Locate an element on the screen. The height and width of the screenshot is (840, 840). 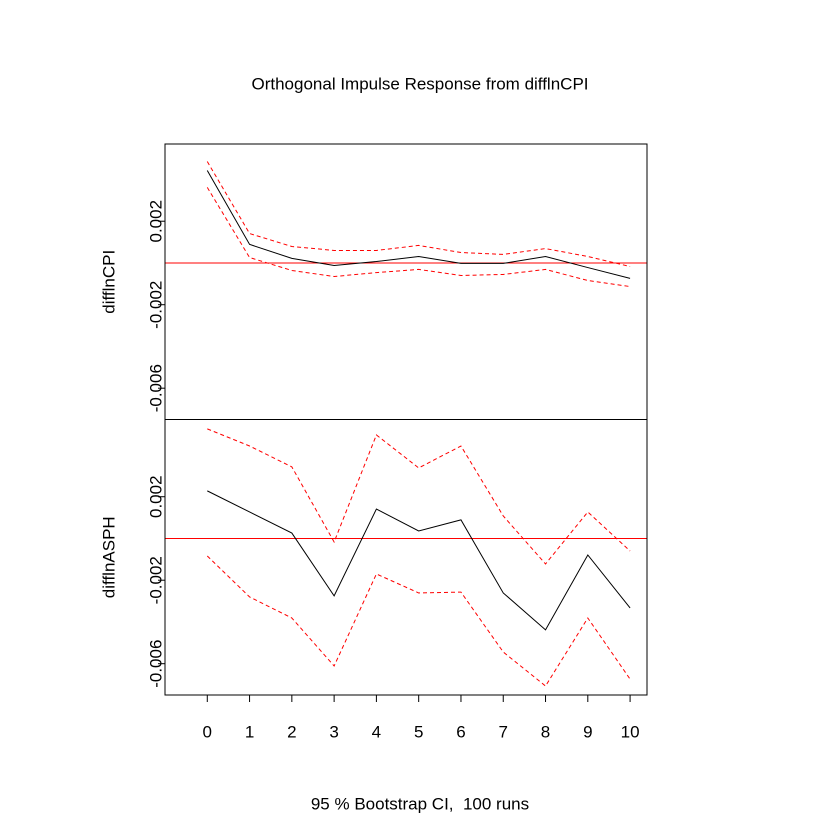
x-tick-label: 10 is located at coordinates (630, 731).